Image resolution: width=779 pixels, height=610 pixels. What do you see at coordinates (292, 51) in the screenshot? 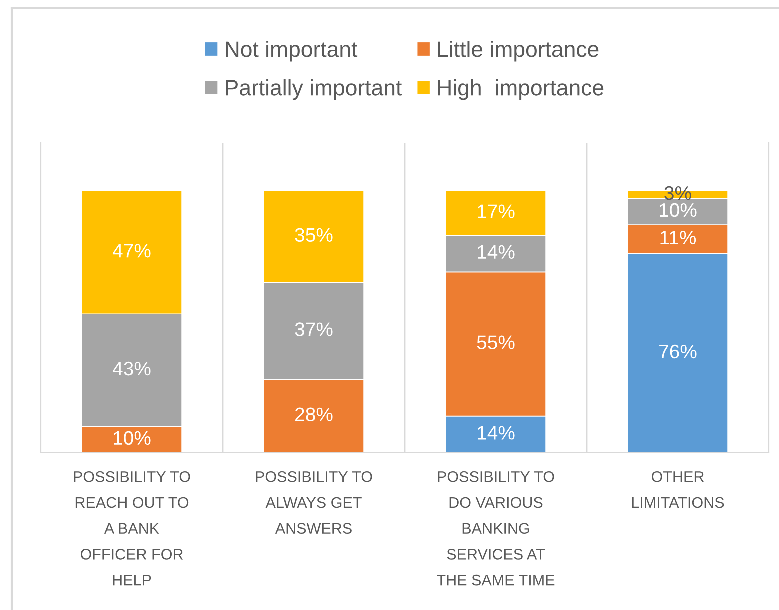
I see `legend-label: Not important` at bounding box center [292, 51].